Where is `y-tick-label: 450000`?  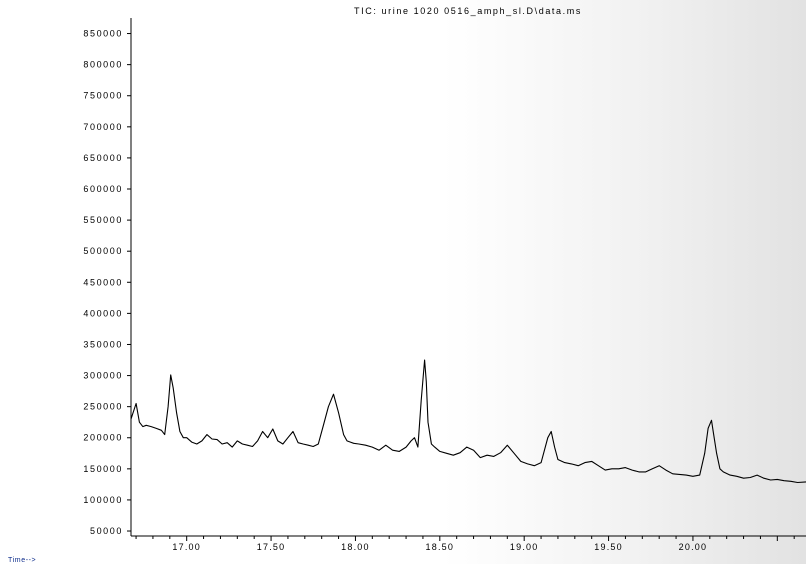 y-tick-label: 450000 is located at coordinates (103, 282).